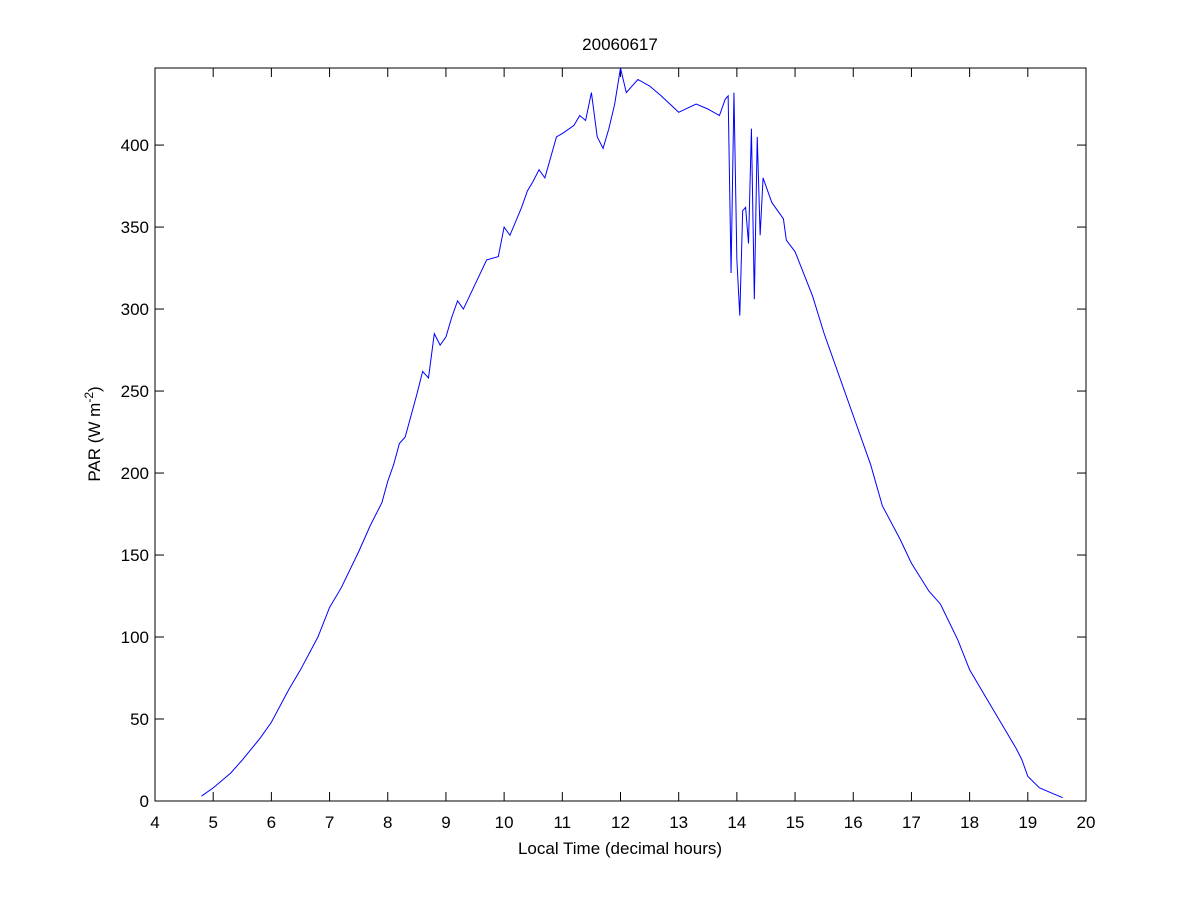  I want to click on y-axis-label: PAR (W m-2), so click(93, 433).